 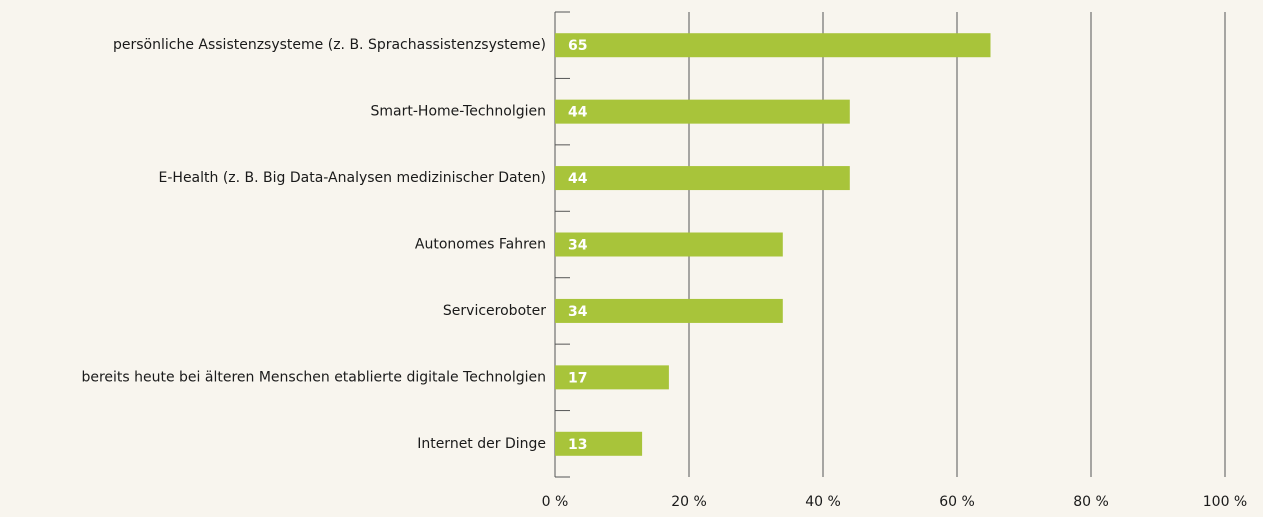 I want to click on y-tick-label: Internet der Dinge, so click(x=481, y=444).